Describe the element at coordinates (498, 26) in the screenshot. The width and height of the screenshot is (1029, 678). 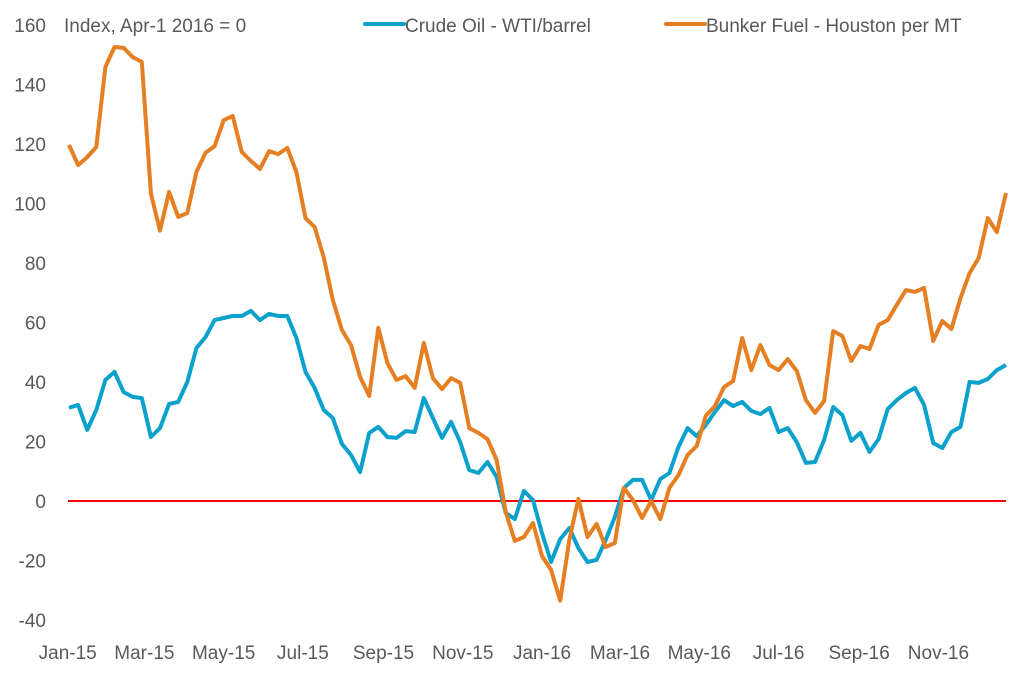
I see `legend-label-crude-oil: Crude Oil - WTI/barrel` at that location.